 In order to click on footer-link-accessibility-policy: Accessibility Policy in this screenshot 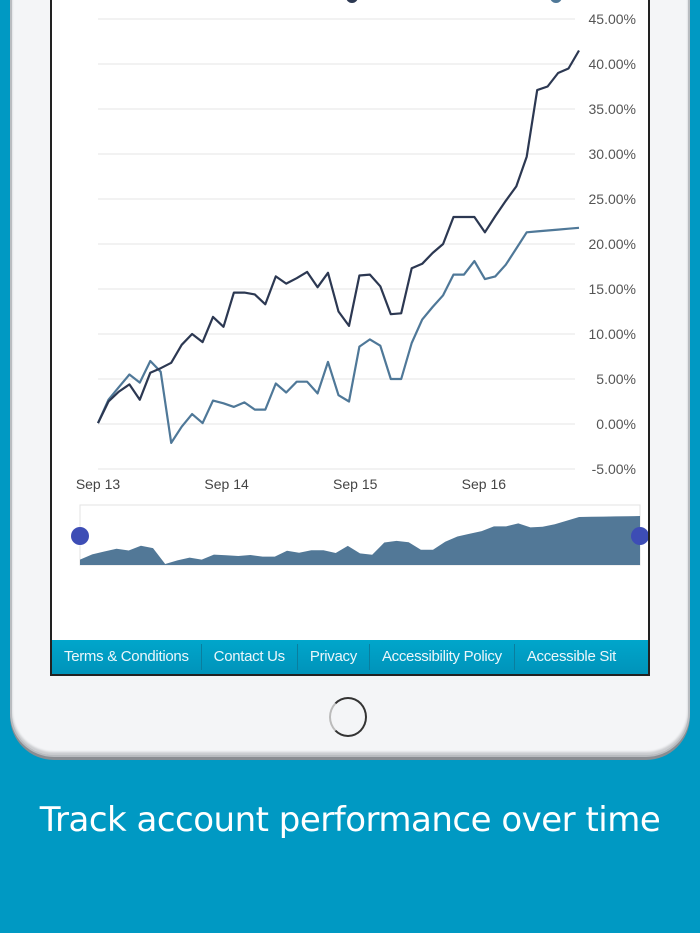, I will do `click(442, 657)`.